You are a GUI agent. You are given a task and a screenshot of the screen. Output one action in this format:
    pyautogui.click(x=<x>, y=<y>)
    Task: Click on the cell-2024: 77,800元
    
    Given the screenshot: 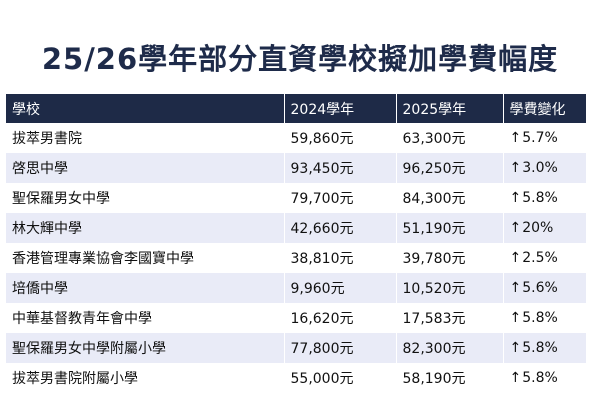 What is the action you would take?
    pyautogui.click(x=339, y=348)
    